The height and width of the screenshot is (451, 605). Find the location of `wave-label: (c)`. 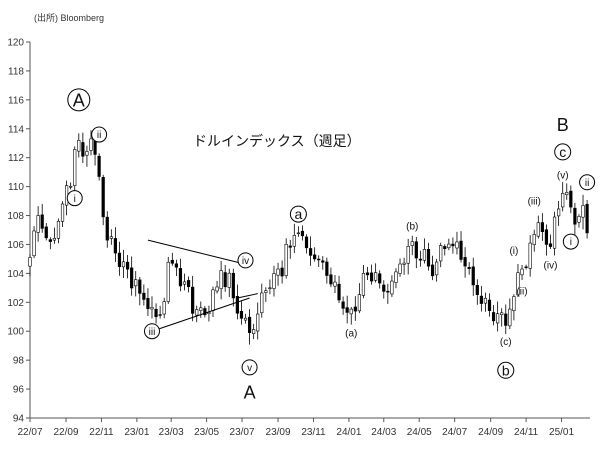

wave-label: (c) is located at coordinates (506, 342).